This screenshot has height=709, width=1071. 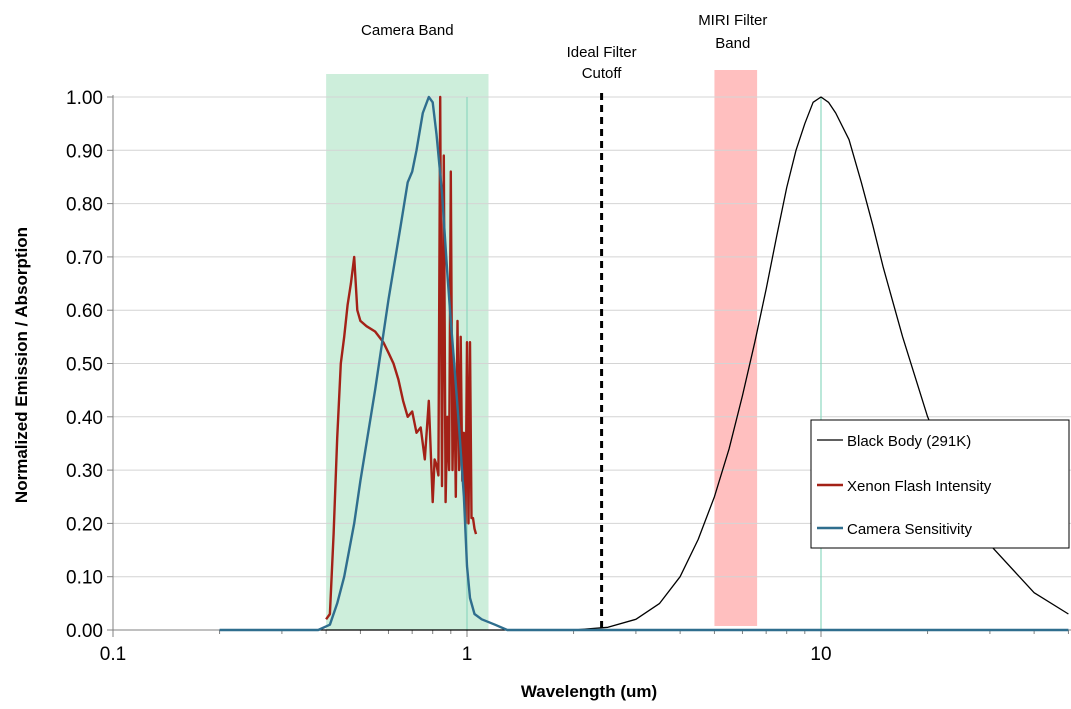 What do you see at coordinates (84, 418) in the screenshot?
I see `y-tick-label: 0.40` at bounding box center [84, 418].